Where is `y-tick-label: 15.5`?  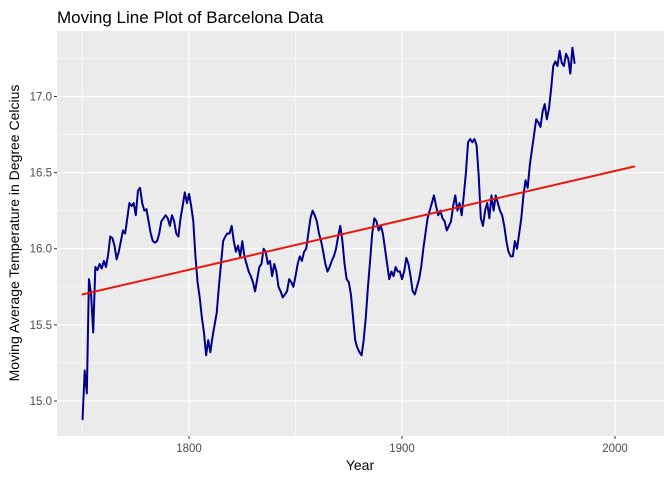
y-tick-label: 15.5 is located at coordinates (41, 326).